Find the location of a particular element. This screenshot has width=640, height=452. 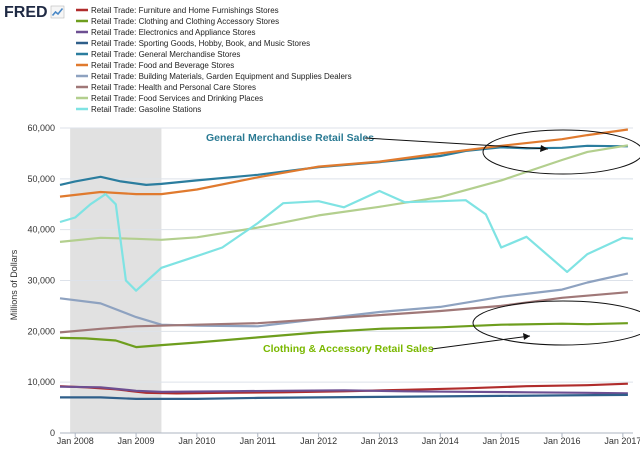

x-tick-label: Jan 2016 is located at coordinates (561, 441).